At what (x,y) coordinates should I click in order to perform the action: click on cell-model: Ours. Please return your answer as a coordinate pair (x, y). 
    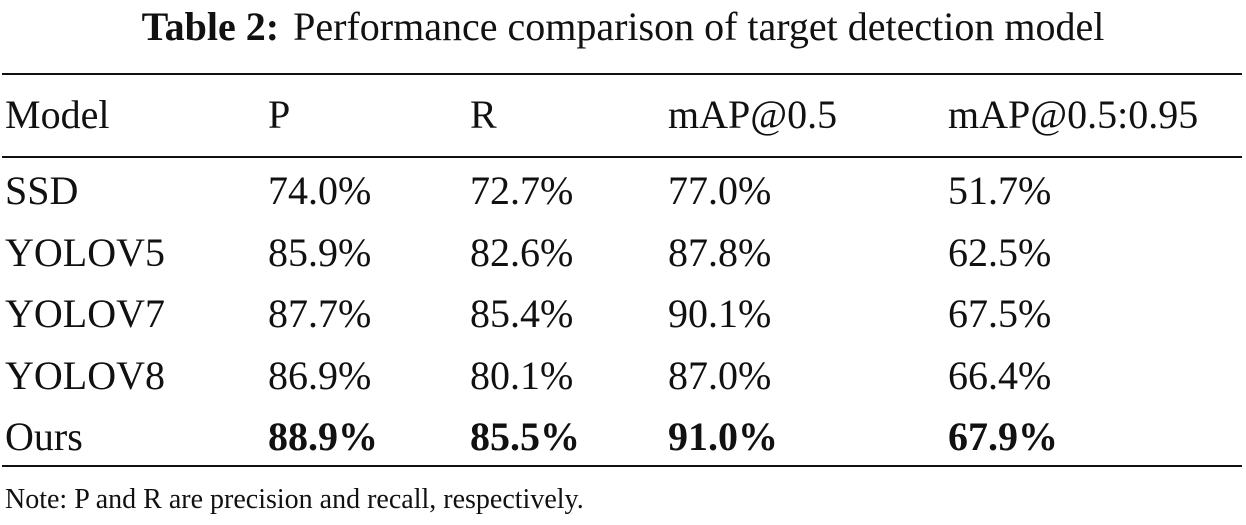
    Looking at the image, I should click on (44, 436).